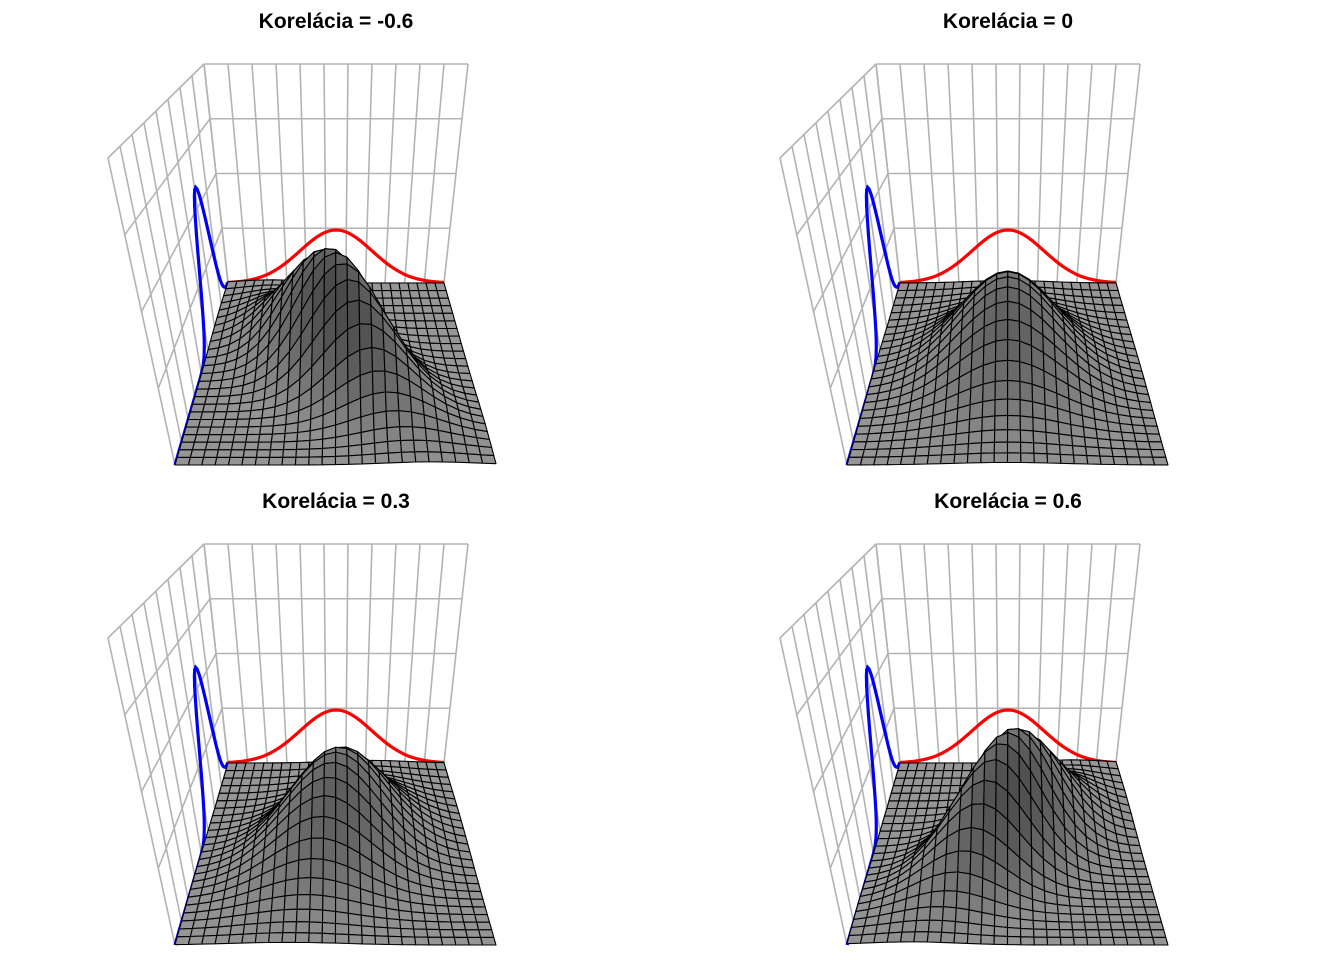  What do you see at coordinates (850, 722) in the screenshot?
I see `left-wall-gridline` at bounding box center [850, 722].